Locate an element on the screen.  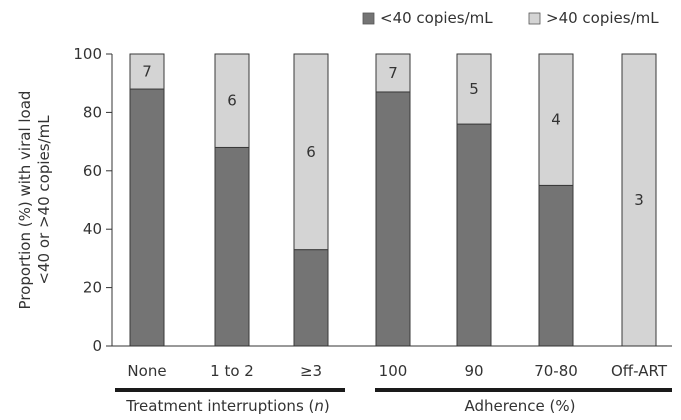
group-label-part: n is located at coordinates (319, 406).